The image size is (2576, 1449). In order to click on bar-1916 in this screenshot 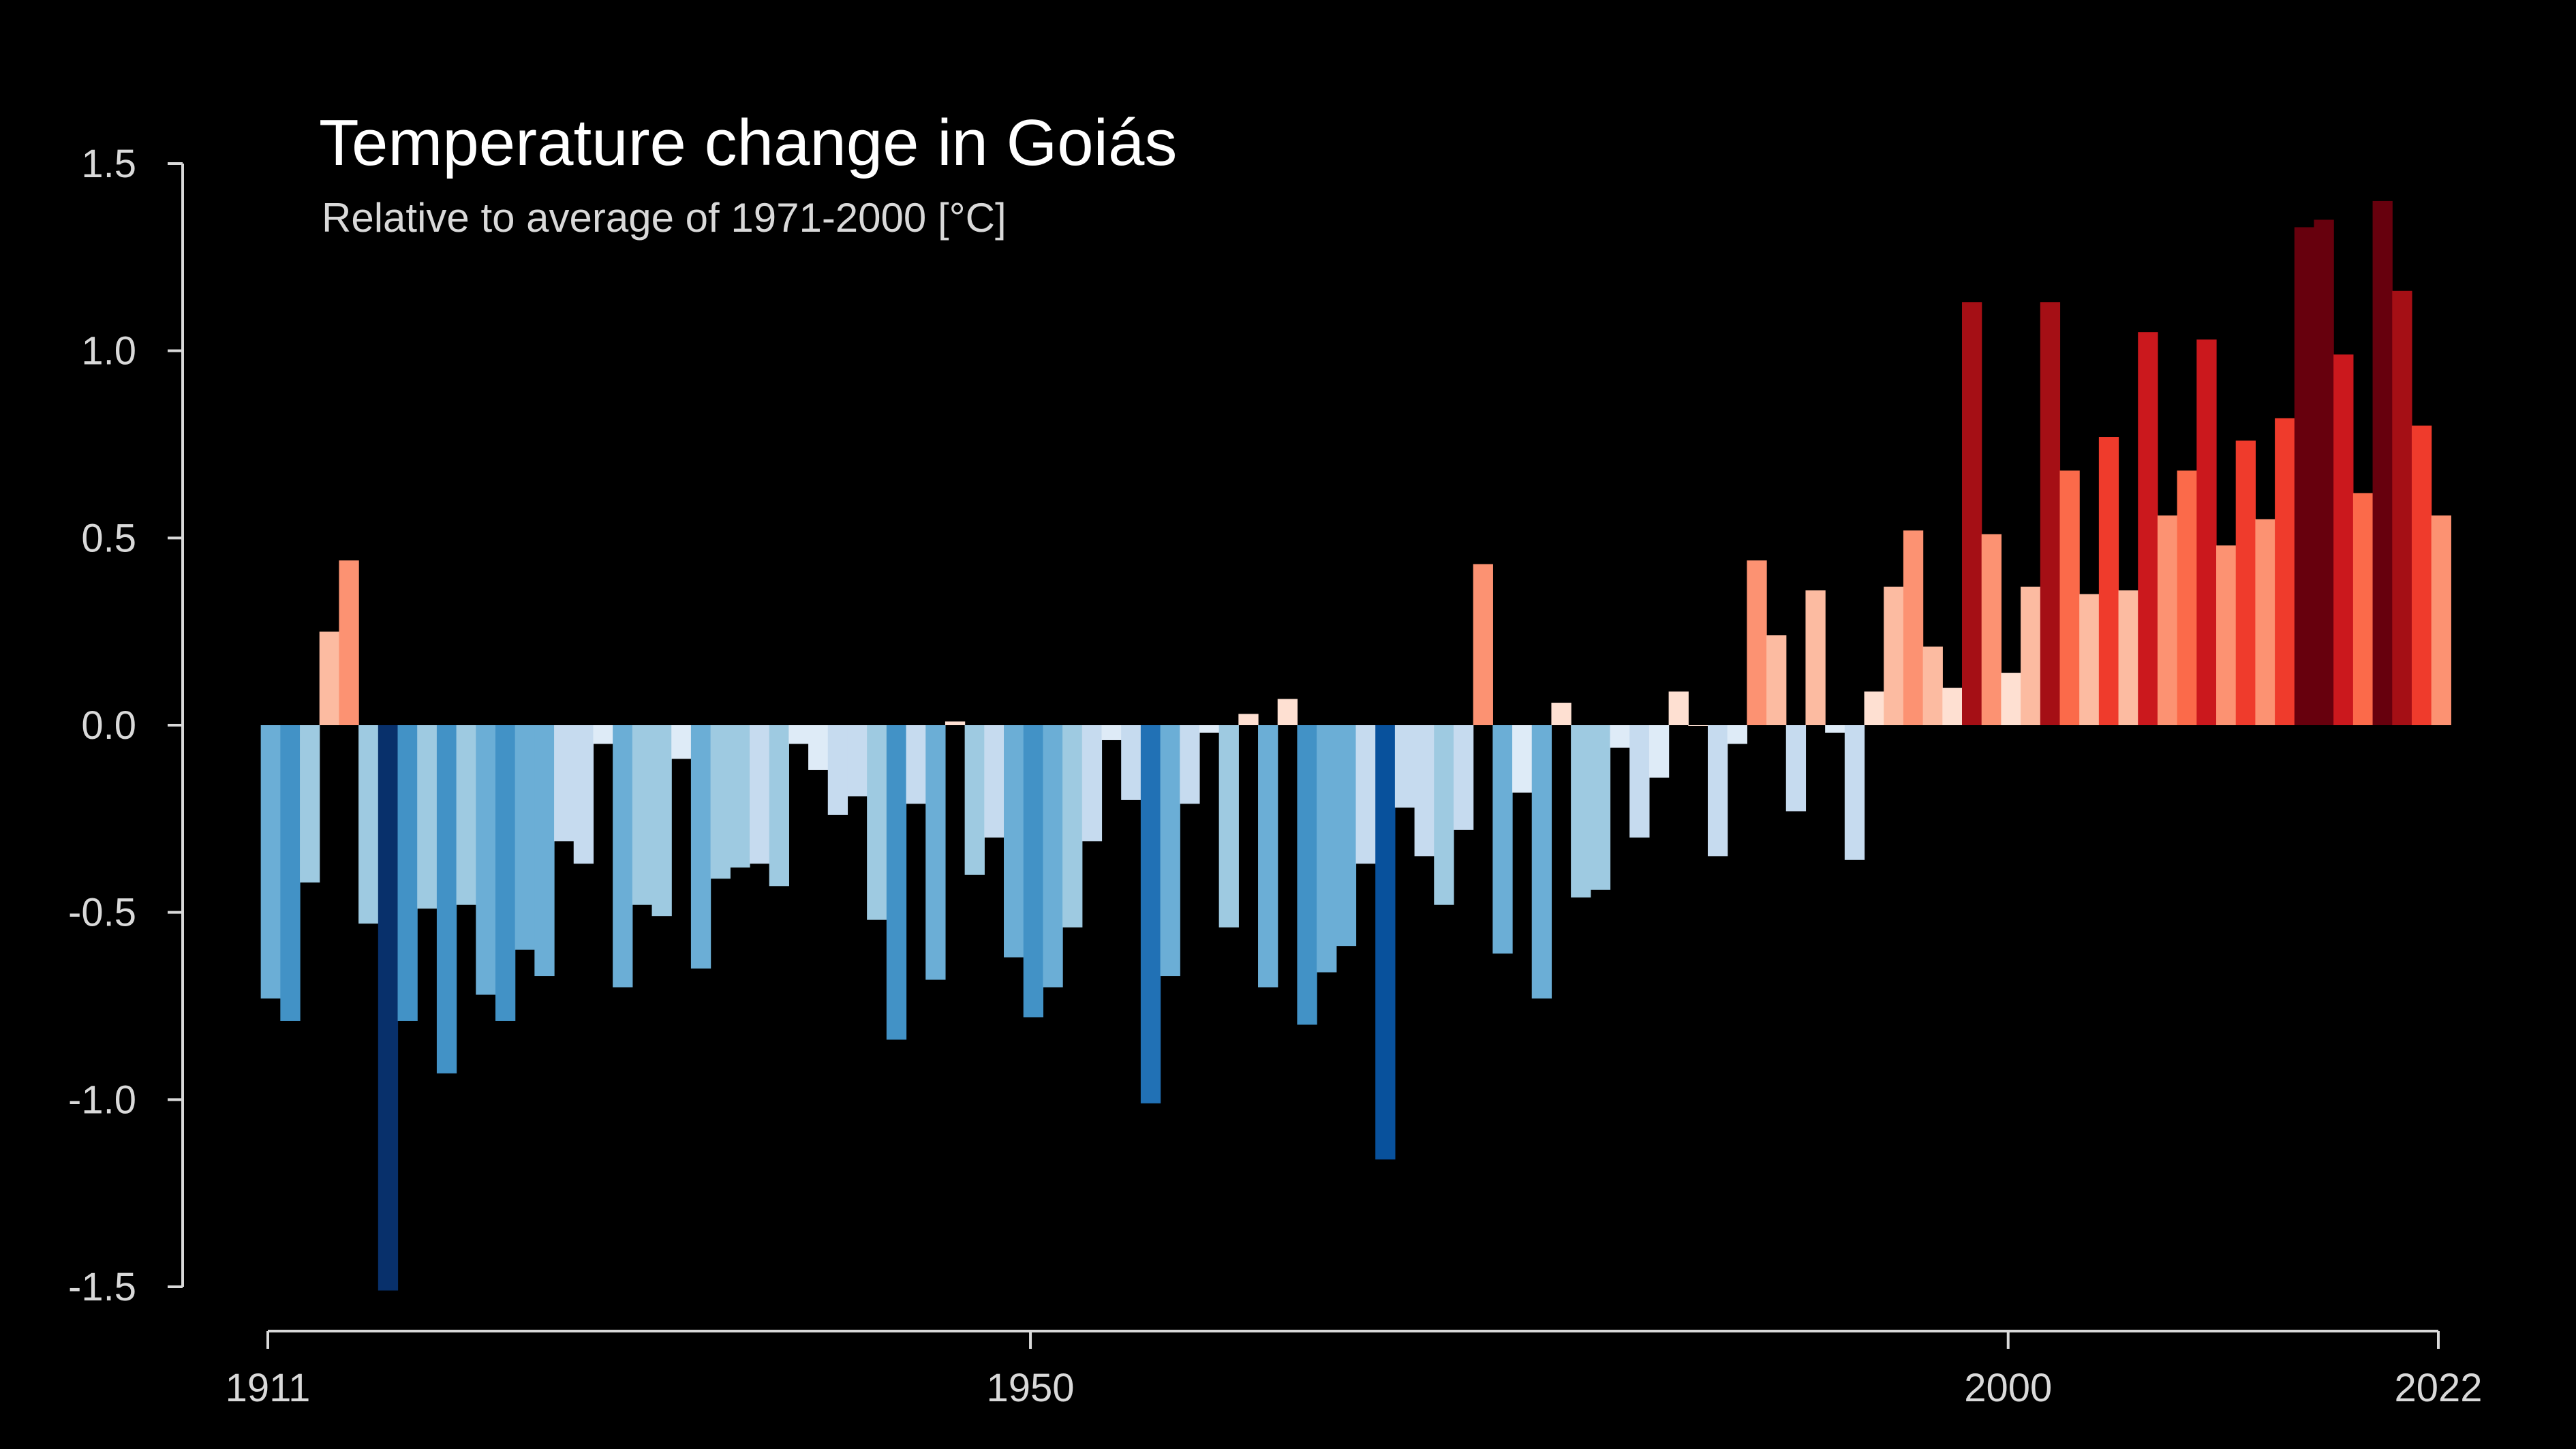, I will do `click(369, 824)`.